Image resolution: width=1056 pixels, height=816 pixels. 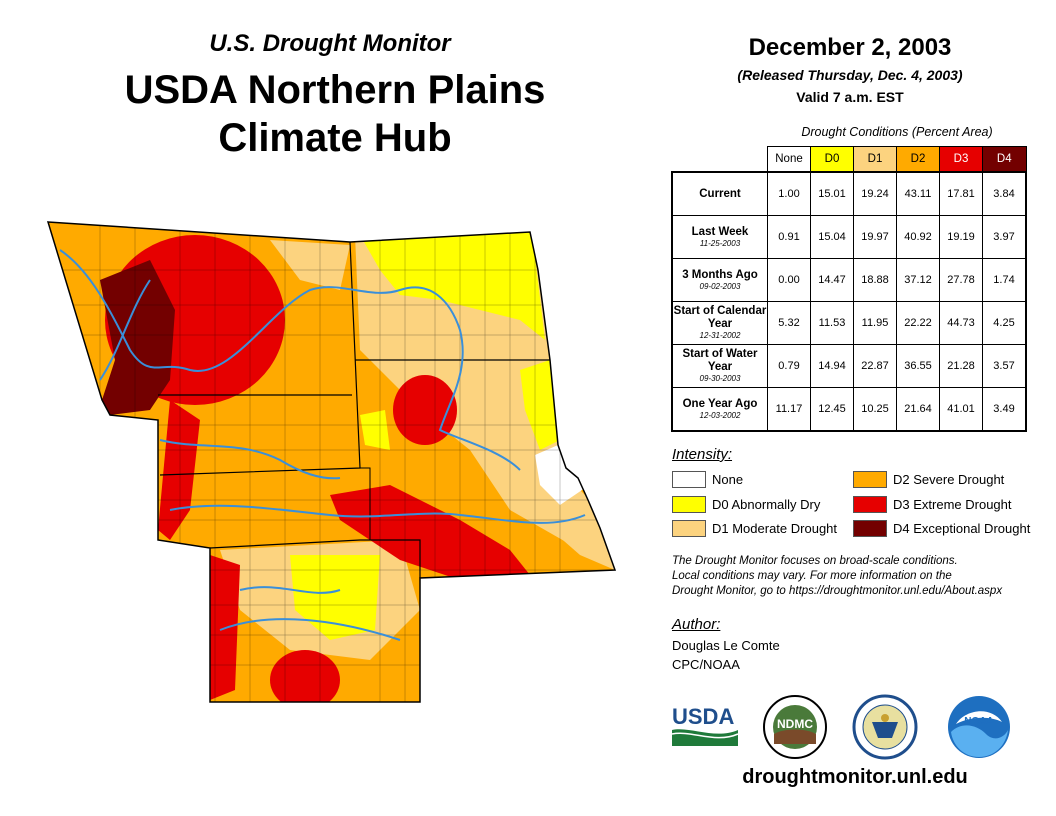 I want to click on legend-label: None, so click(x=728, y=479).